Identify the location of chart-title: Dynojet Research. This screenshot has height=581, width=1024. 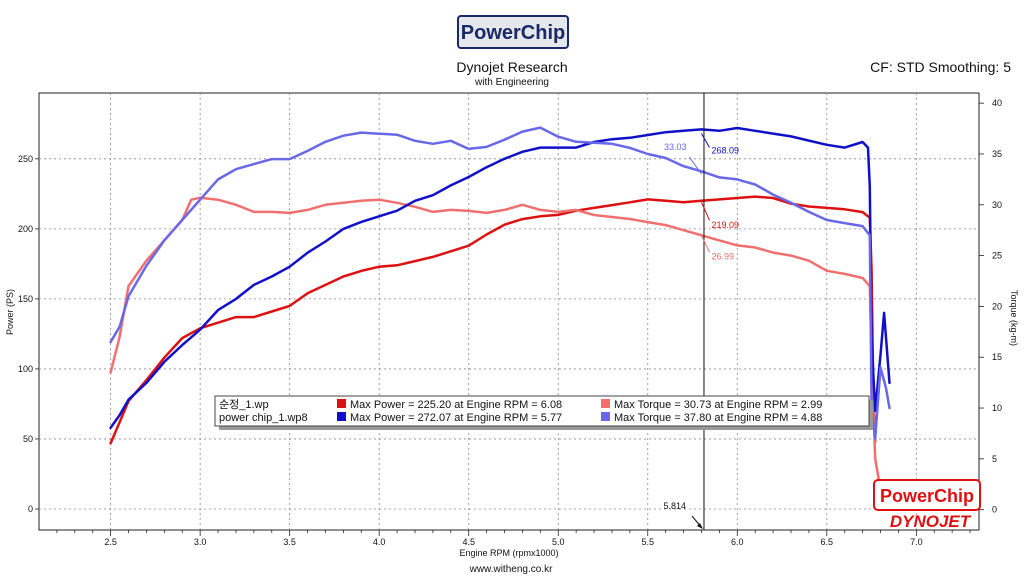
(511, 67).